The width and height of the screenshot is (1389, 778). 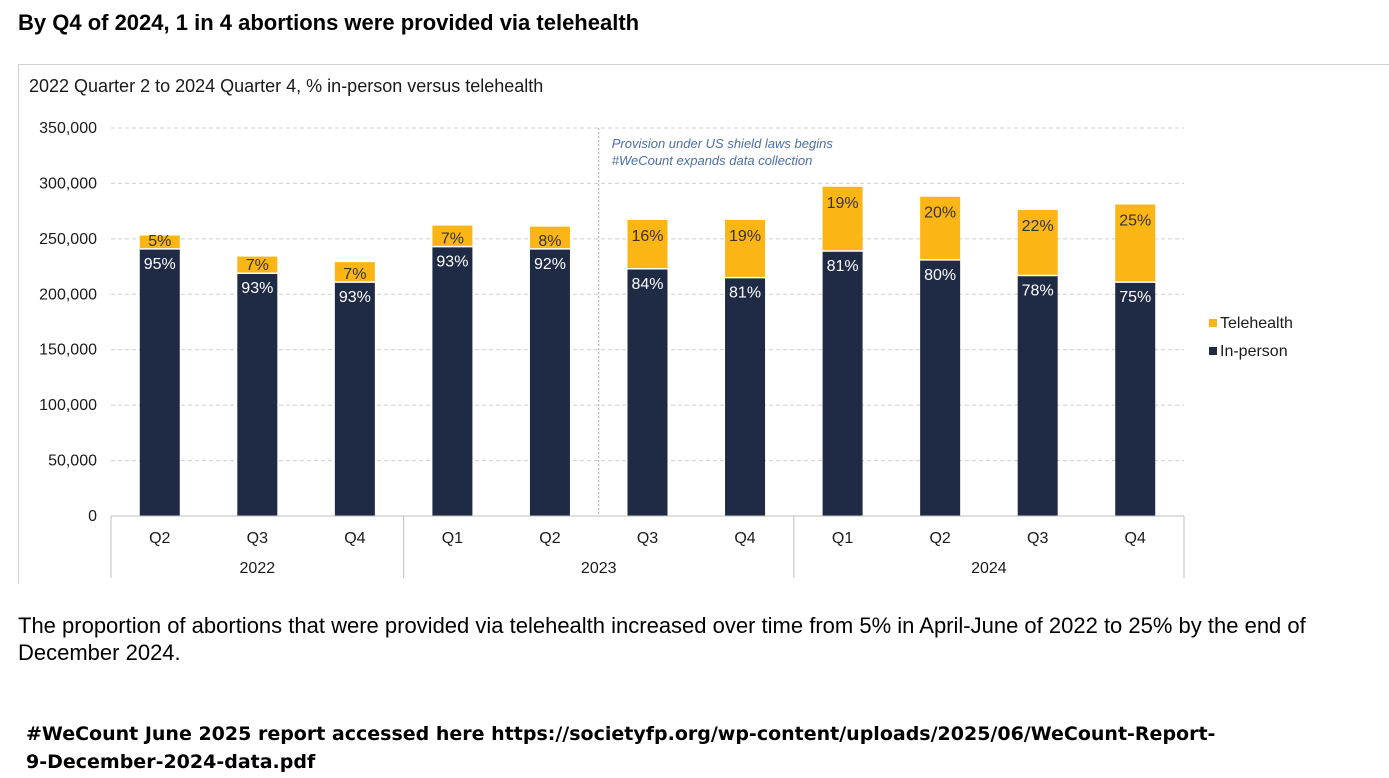 I want to click on telehealth-label: 22%, so click(x=1038, y=226).